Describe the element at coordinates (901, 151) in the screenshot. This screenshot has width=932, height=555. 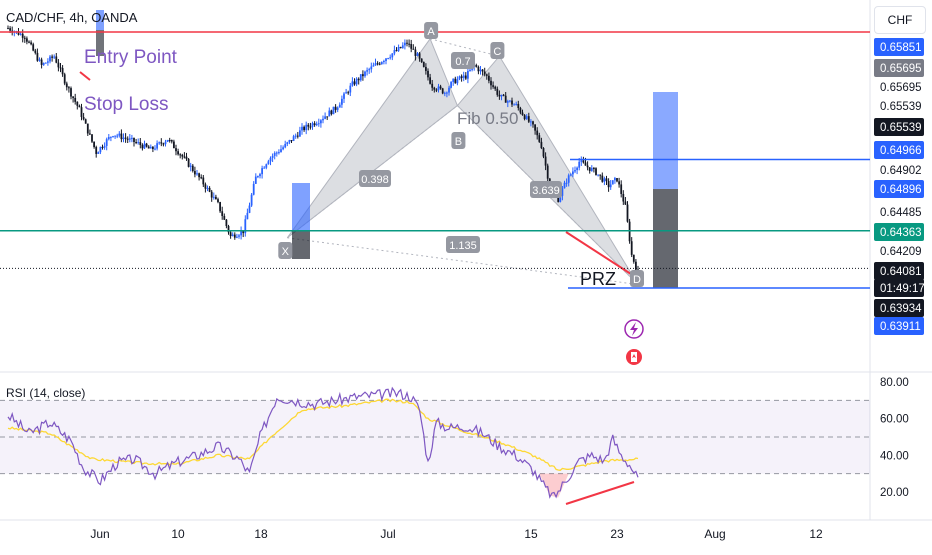
I see `price-tag-label: 0.64966` at that location.